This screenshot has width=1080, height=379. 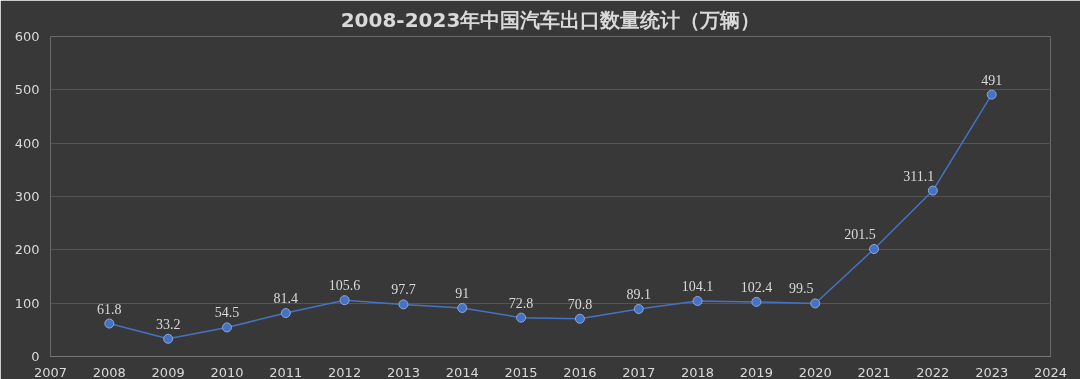 What do you see at coordinates (403, 290) in the screenshot?
I see `data-label: 97.7` at bounding box center [403, 290].